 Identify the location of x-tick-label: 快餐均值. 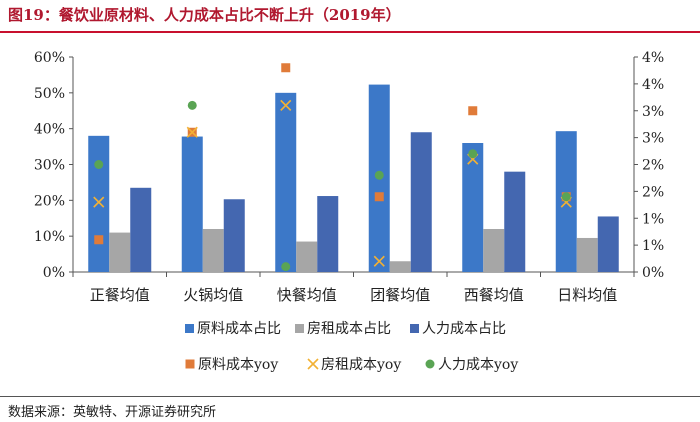
(307, 295).